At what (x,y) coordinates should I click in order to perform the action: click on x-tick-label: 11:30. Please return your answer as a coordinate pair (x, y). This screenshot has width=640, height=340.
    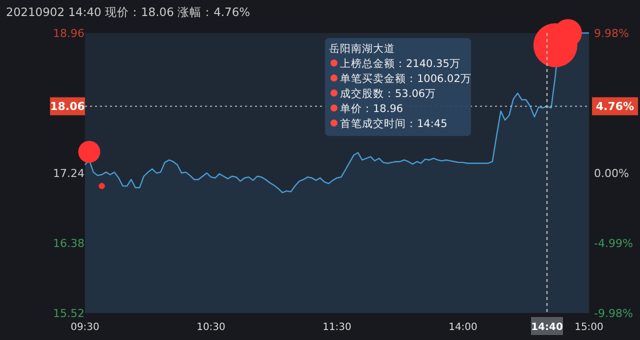
    Looking at the image, I should click on (337, 327).